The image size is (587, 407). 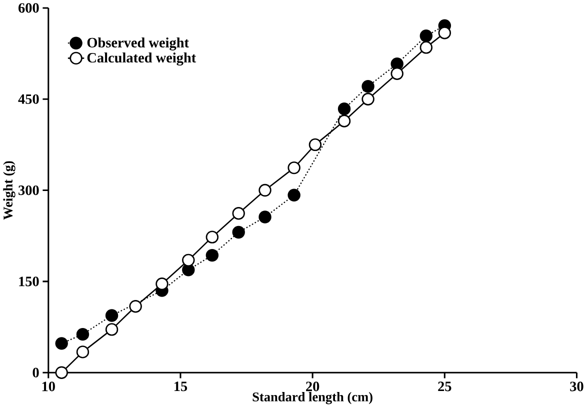 I want to click on y-tick-label: 600, so click(x=28, y=7).